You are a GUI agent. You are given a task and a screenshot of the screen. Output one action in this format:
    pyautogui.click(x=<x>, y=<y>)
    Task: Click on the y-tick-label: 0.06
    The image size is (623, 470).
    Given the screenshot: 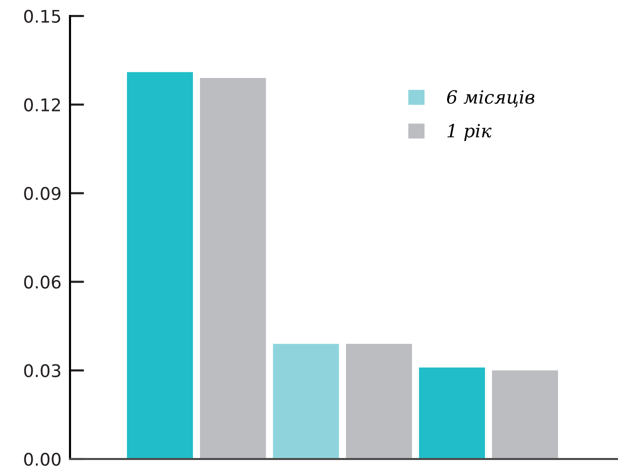 What is the action you would take?
    pyautogui.click(x=42, y=282)
    